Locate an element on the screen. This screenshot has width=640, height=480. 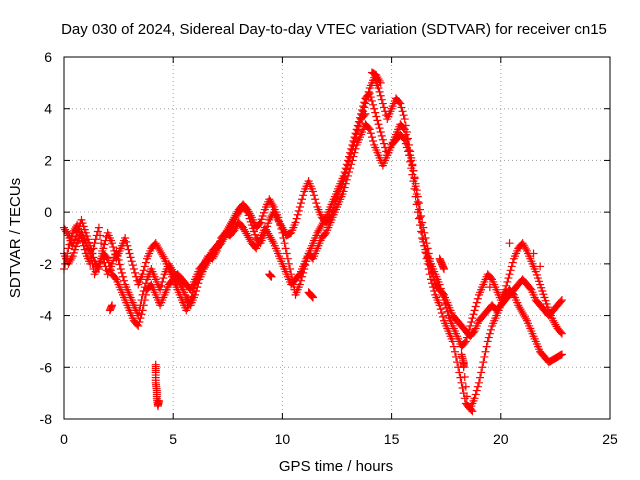
y-tick-label: 4 is located at coordinates (48, 109).